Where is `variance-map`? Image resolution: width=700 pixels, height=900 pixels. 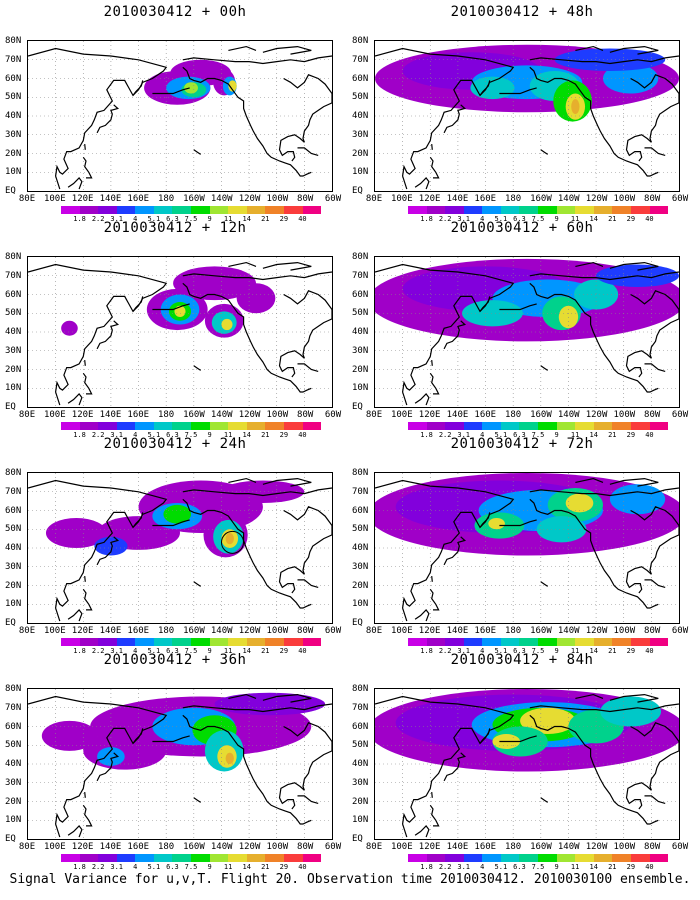 variance-map is located at coordinates (180, 332).